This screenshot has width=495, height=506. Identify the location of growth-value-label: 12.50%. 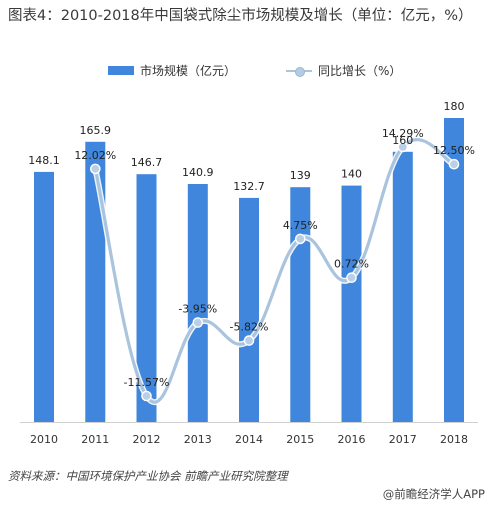
(454, 150).